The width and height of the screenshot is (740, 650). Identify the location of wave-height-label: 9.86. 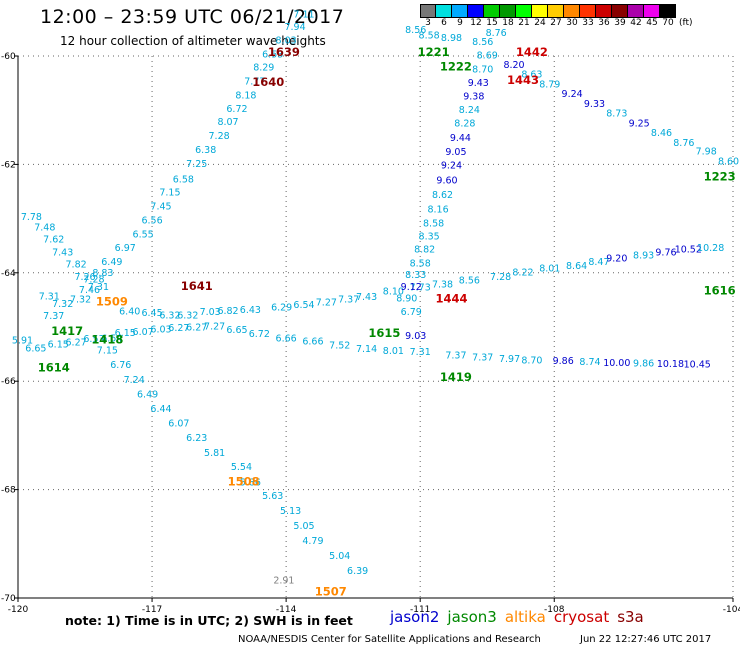
(643, 364).